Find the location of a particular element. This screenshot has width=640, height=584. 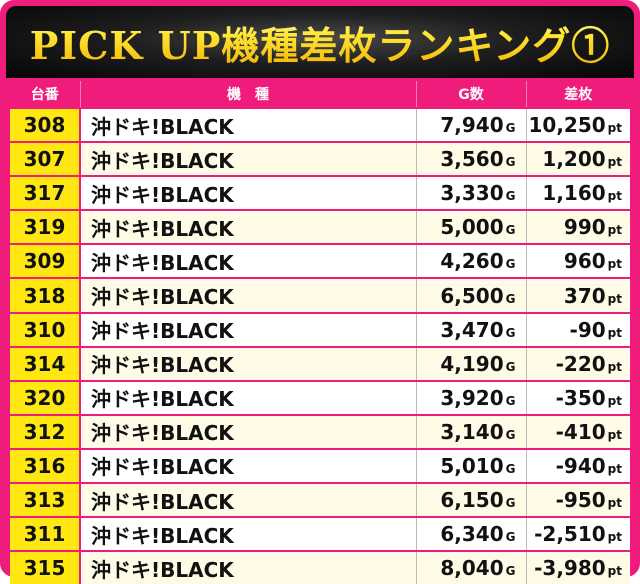

table-row: 317 沖ドキ!BLACK 3,330 G 1,160 pt is located at coordinates (320, 193).